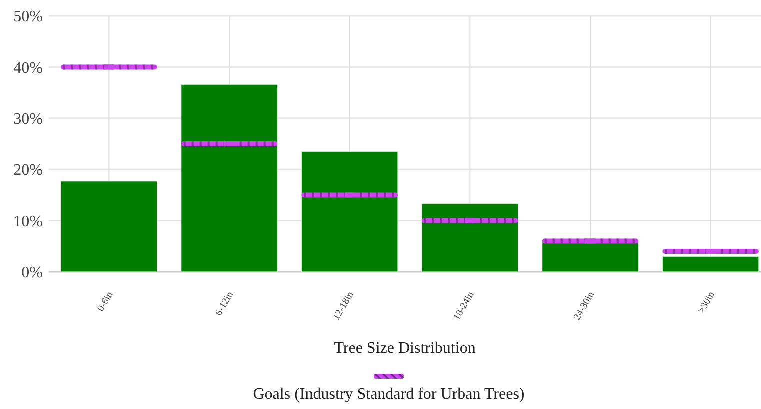 This screenshot has height=409, width=761. I want to click on y-tick-label: 10%, so click(28, 221).